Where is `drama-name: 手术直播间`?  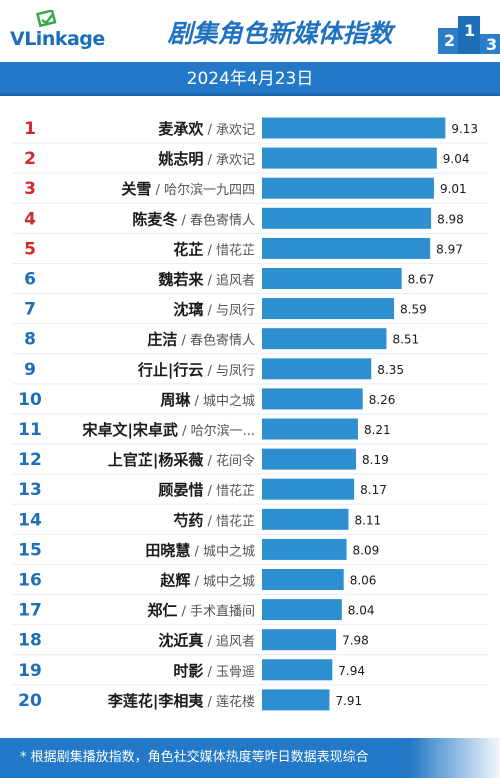
drama-name: 手术直播间 is located at coordinates (222, 612).